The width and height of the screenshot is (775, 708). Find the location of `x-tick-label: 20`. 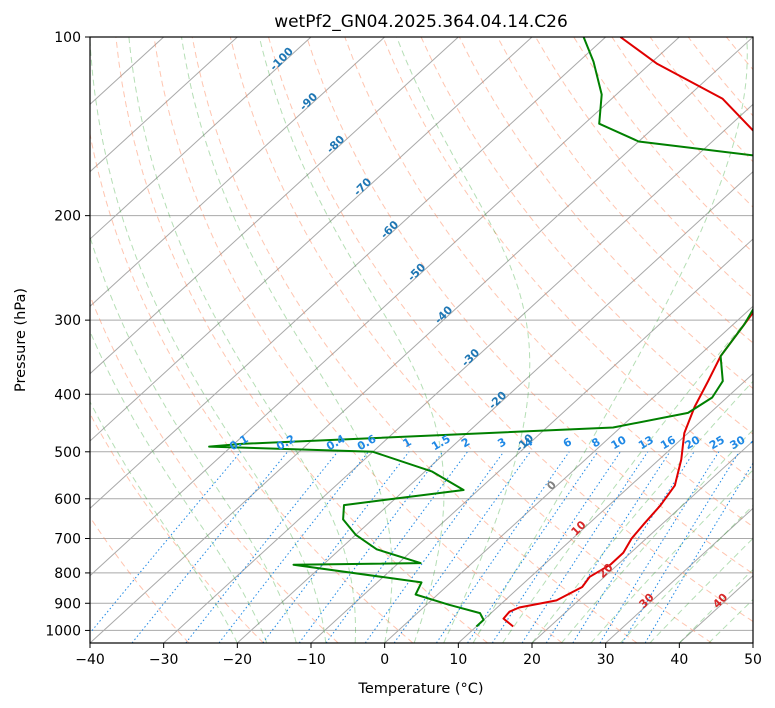

x-tick-label: 20 is located at coordinates (532, 660).